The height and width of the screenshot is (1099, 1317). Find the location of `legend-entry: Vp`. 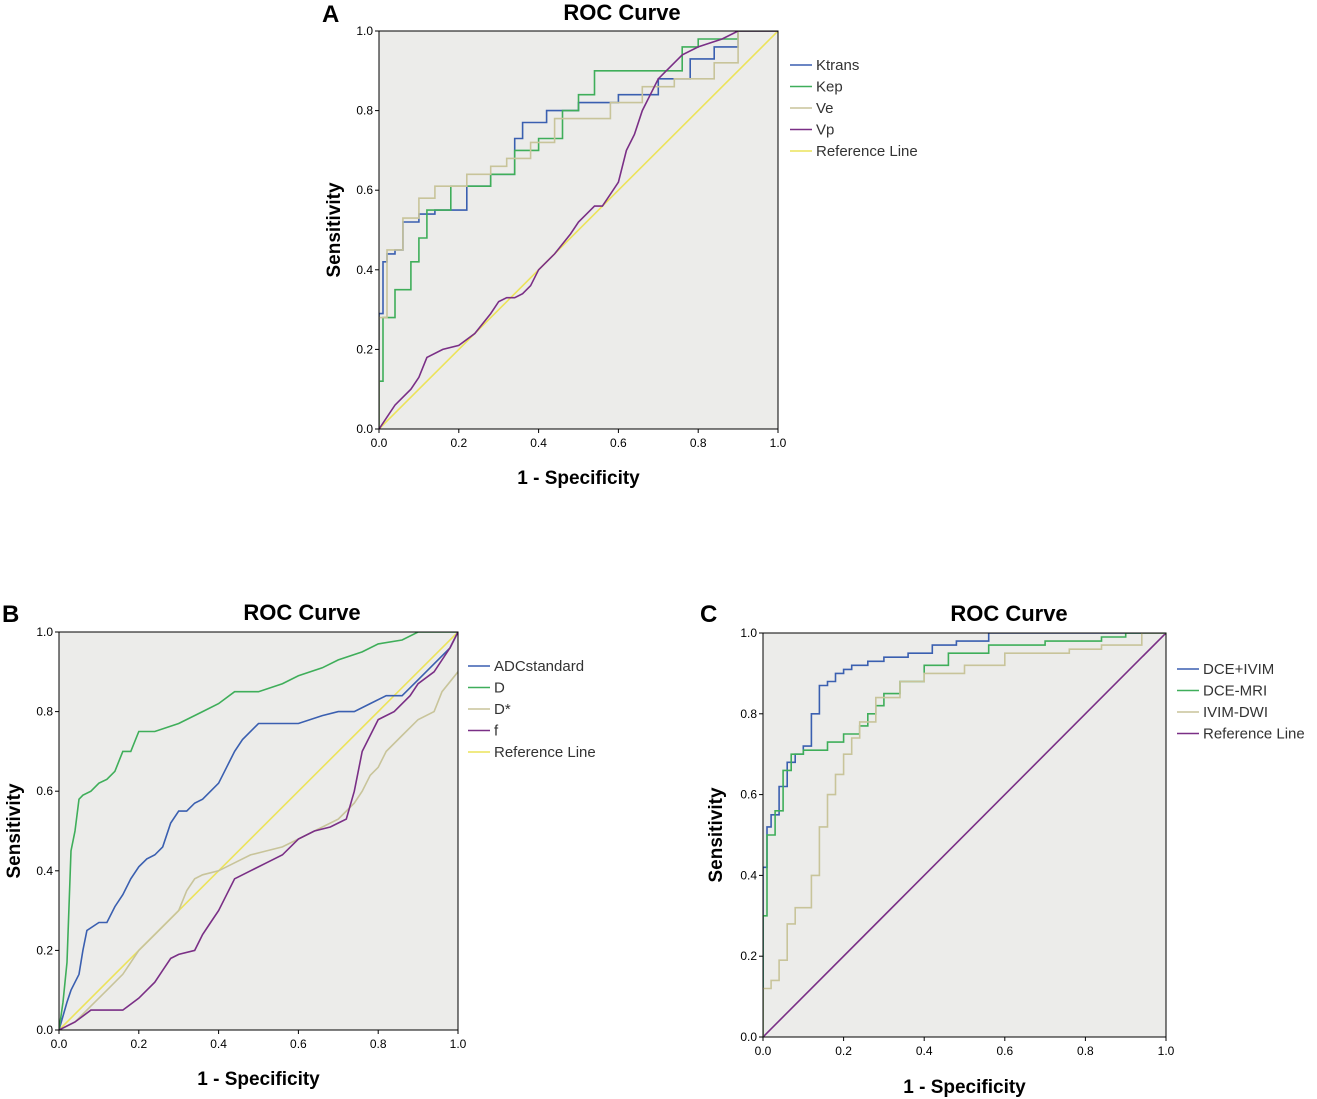

legend-entry: Vp is located at coordinates (825, 130).